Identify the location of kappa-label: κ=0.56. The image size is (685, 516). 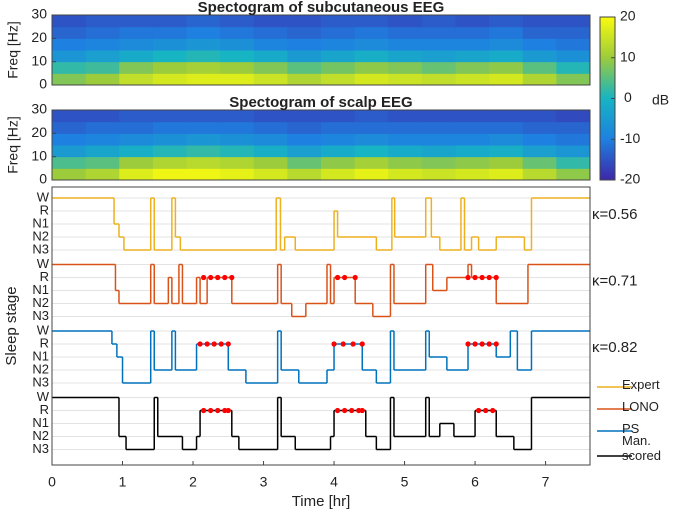
(614, 214).